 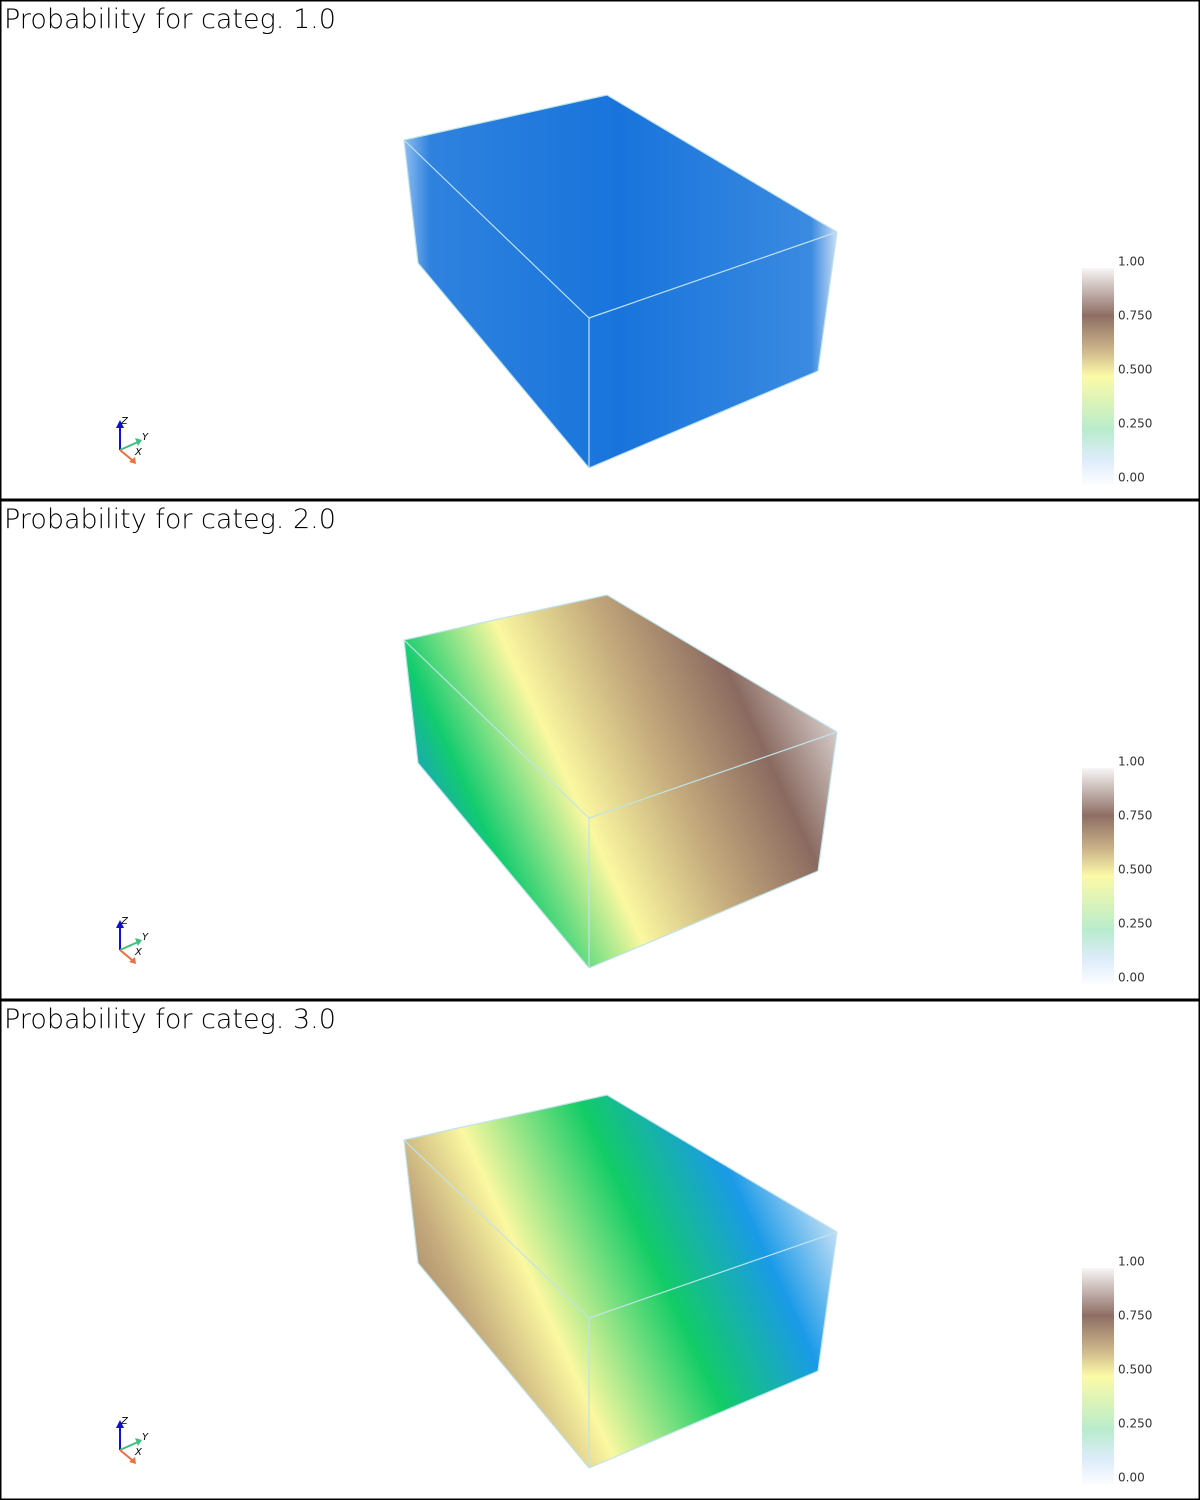 What do you see at coordinates (170, 19) in the screenshot?
I see `panel-title: Probability for categ. 1.0` at bounding box center [170, 19].